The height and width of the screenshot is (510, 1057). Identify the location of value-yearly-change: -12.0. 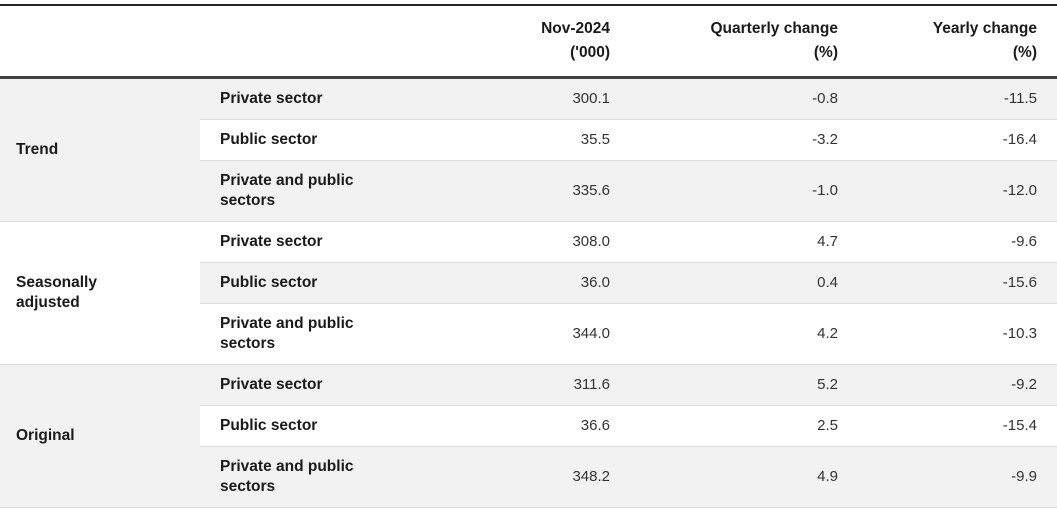
(957, 191).